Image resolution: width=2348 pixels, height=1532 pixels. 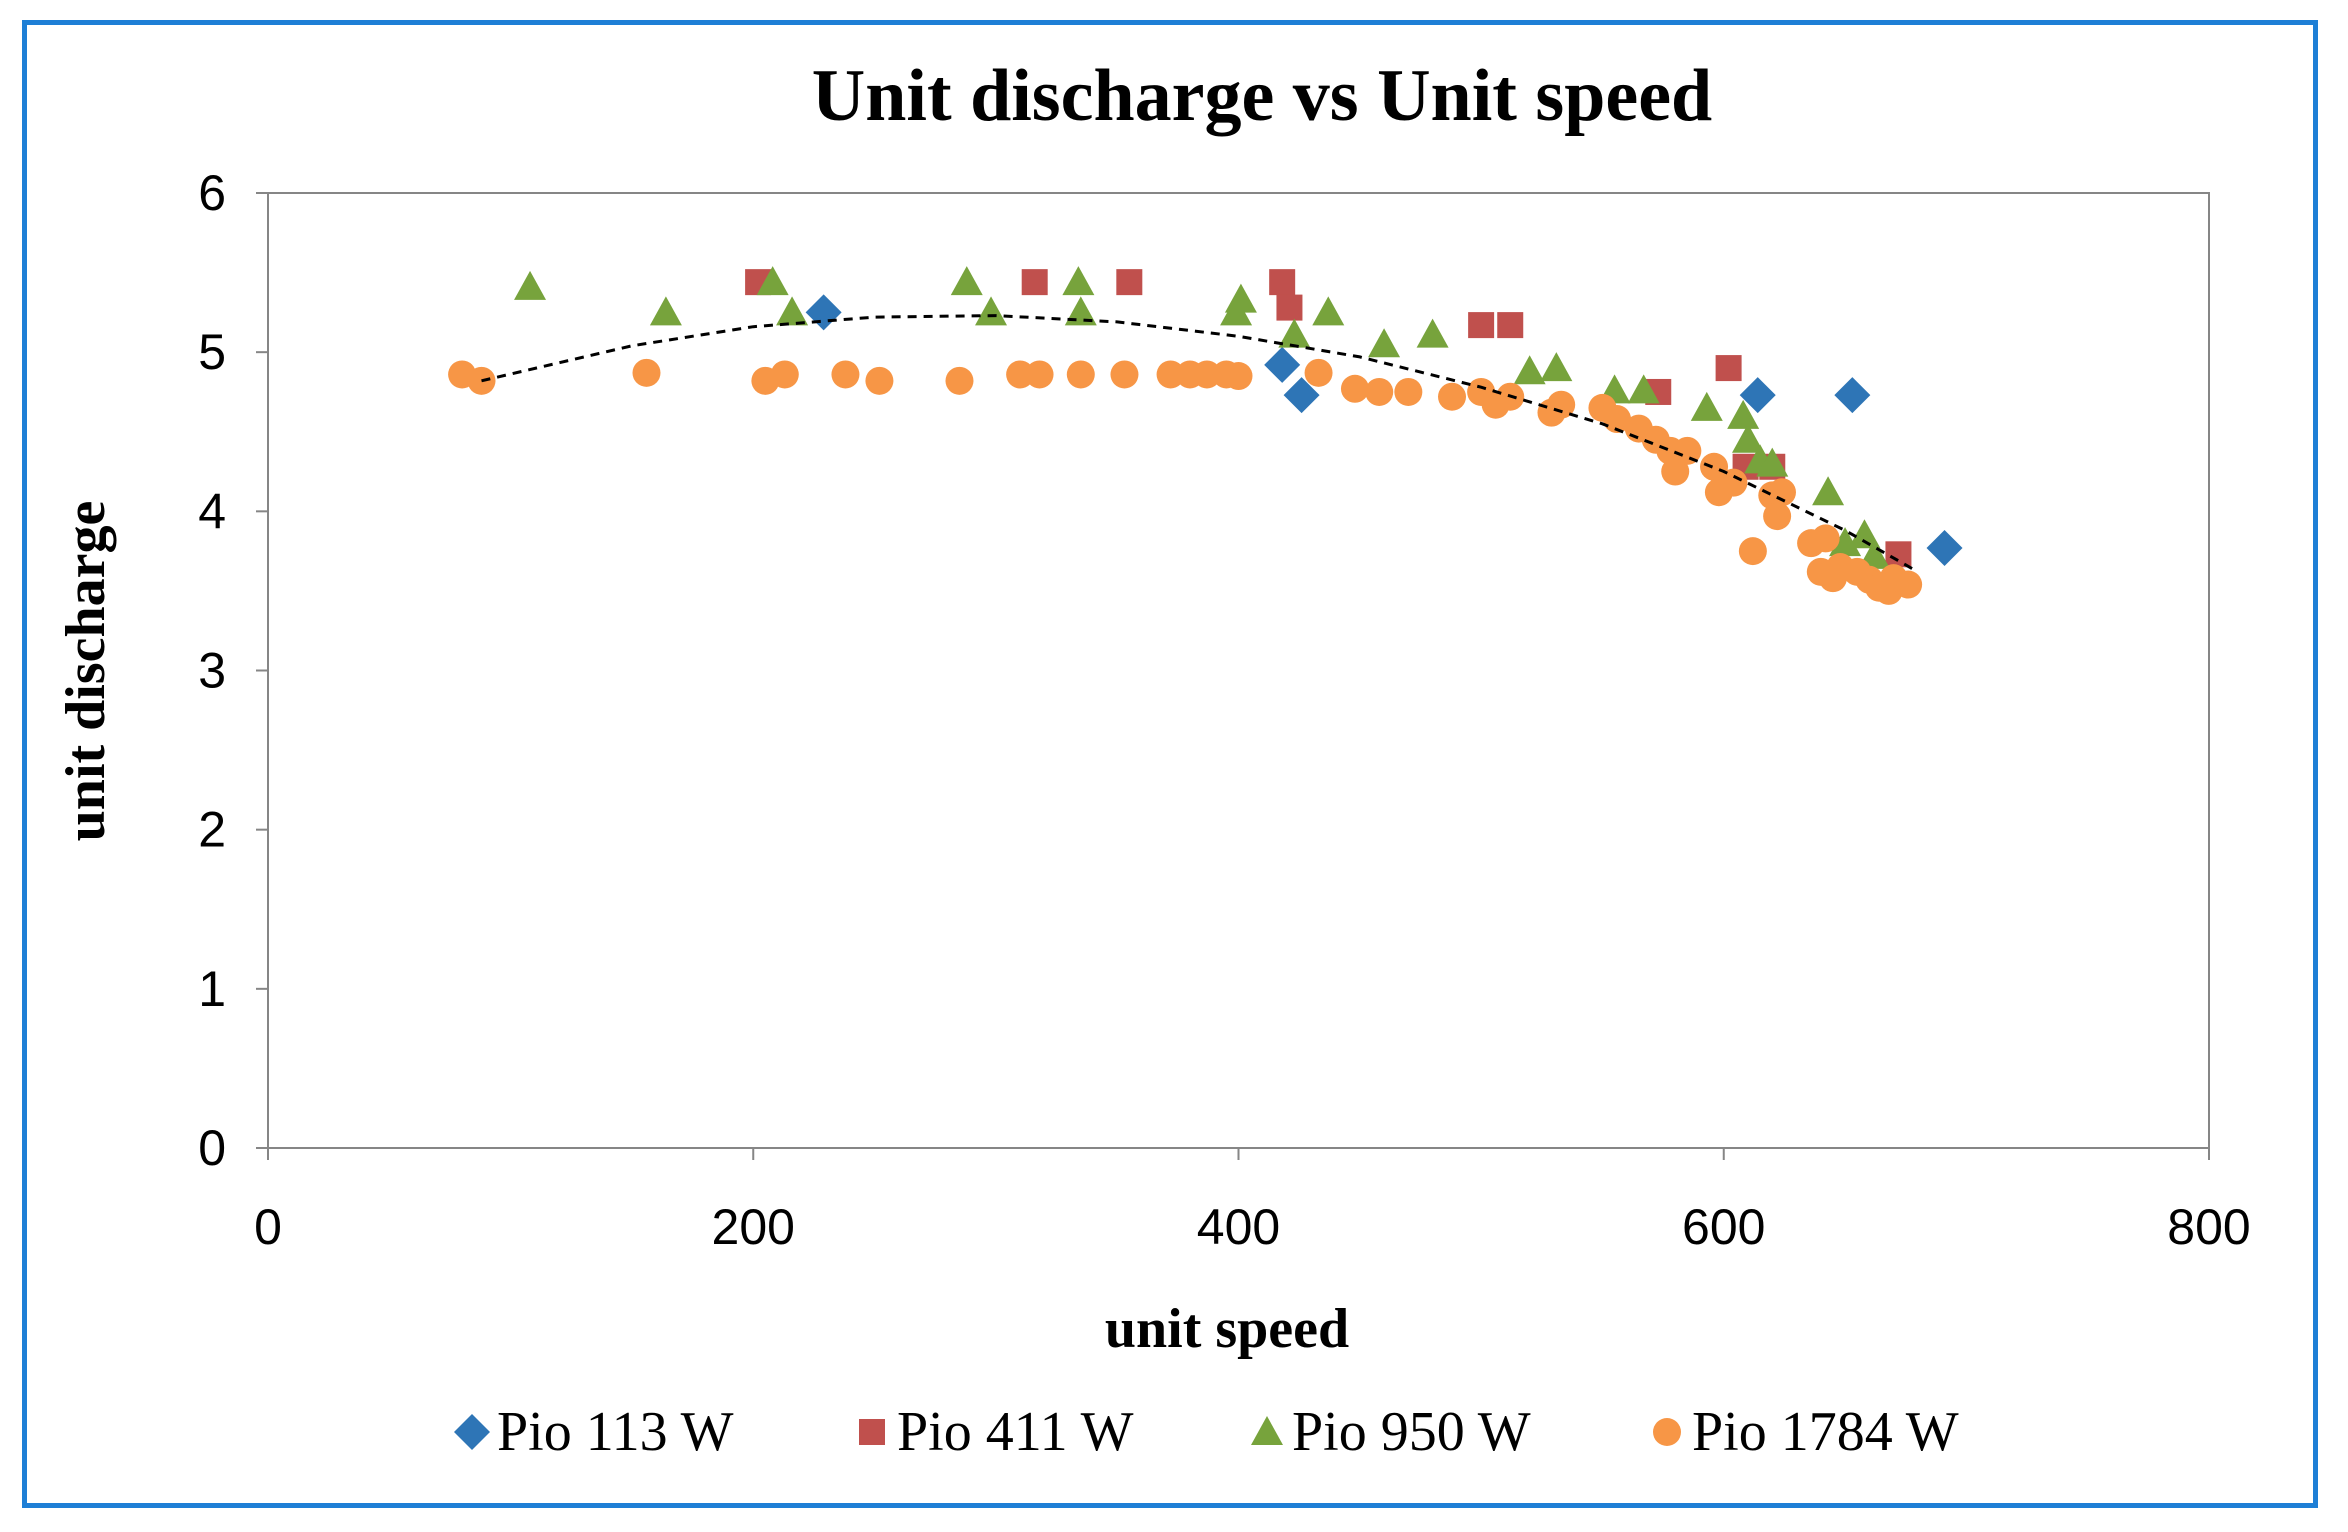 What do you see at coordinates (212, 1148) in the screenshot?
I see `y-tick-label: 0` at bounding box center [212, 1148].